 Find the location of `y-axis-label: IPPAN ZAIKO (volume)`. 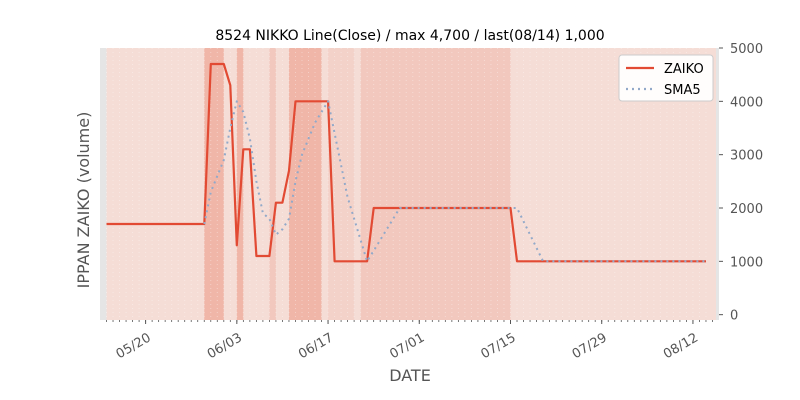

y-axis-label: IPPAN ZAIKO (volume) is located at coordinates (83, 200).